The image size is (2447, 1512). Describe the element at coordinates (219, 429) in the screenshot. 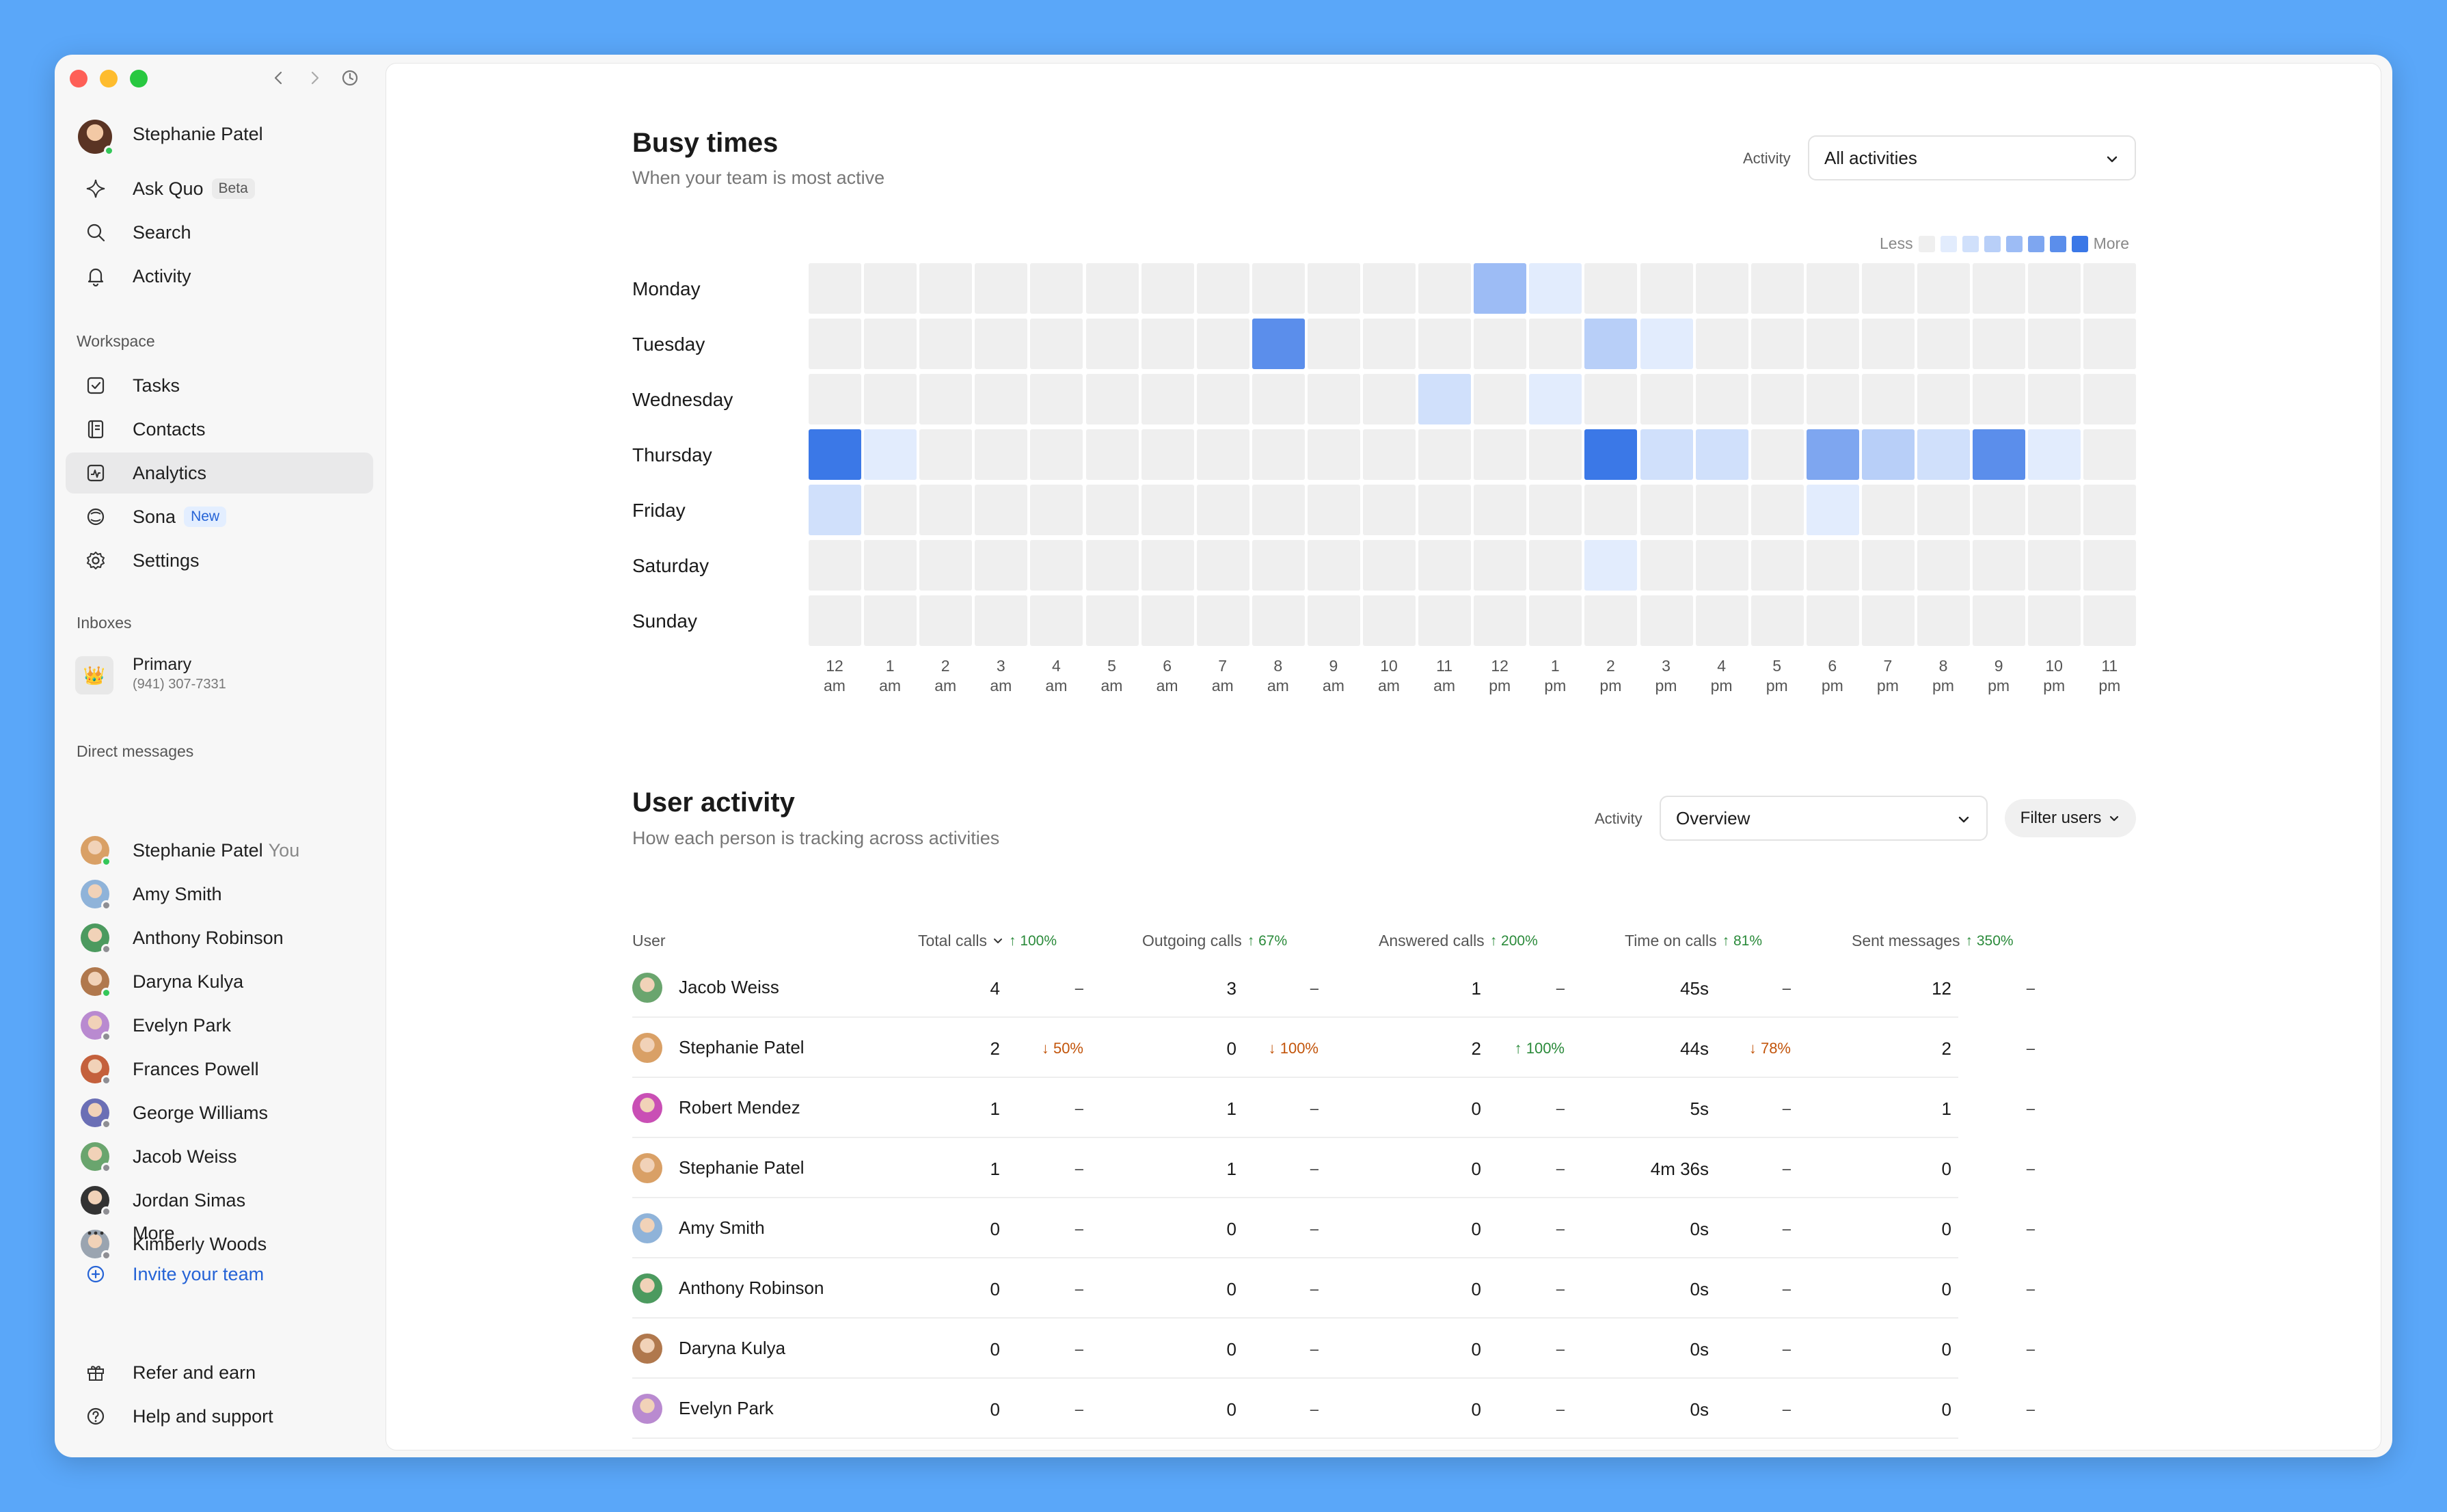

I see `sidebar-item-contacts: Contacts` at that location.